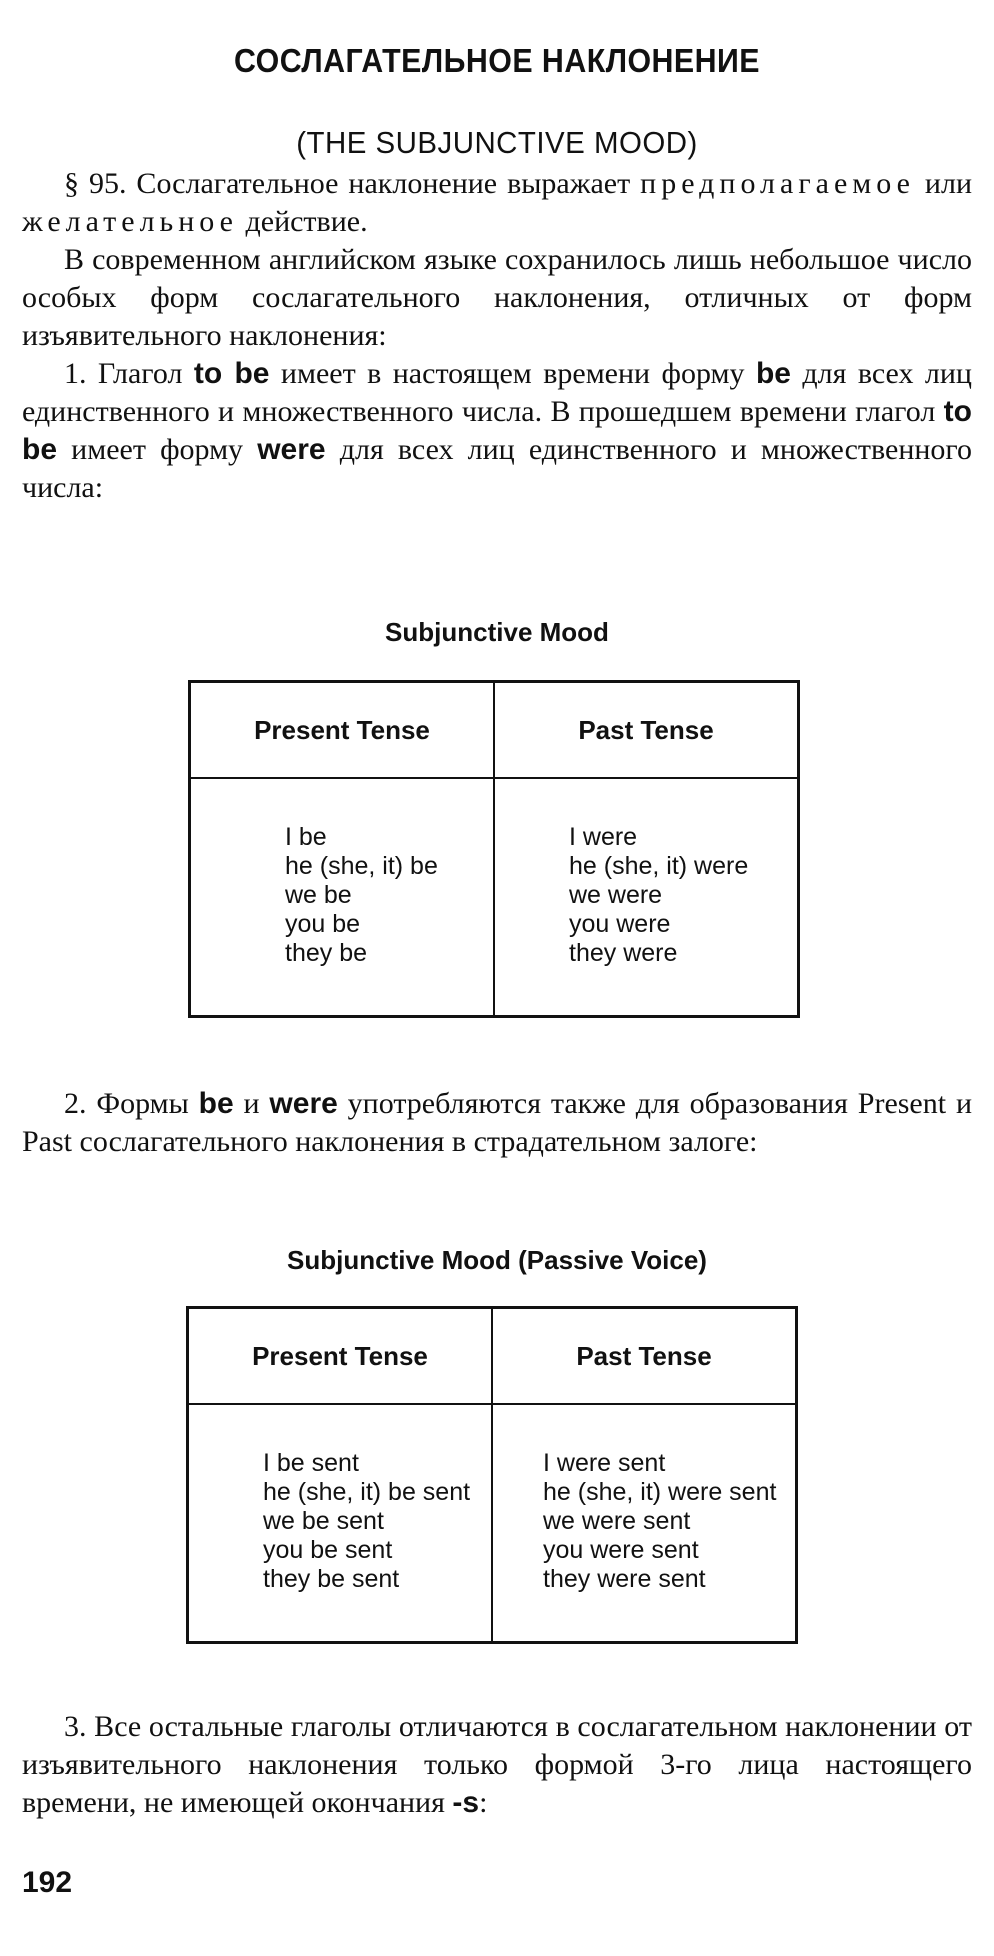 The height and width of the screenshot is (1956, 994). I want to click on form-entry: we be sent, so click(323, 1521).